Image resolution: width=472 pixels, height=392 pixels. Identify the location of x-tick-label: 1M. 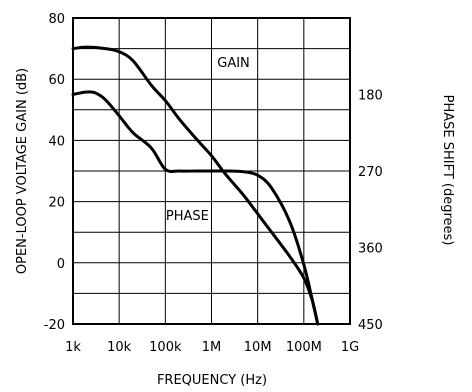
(212, 347).